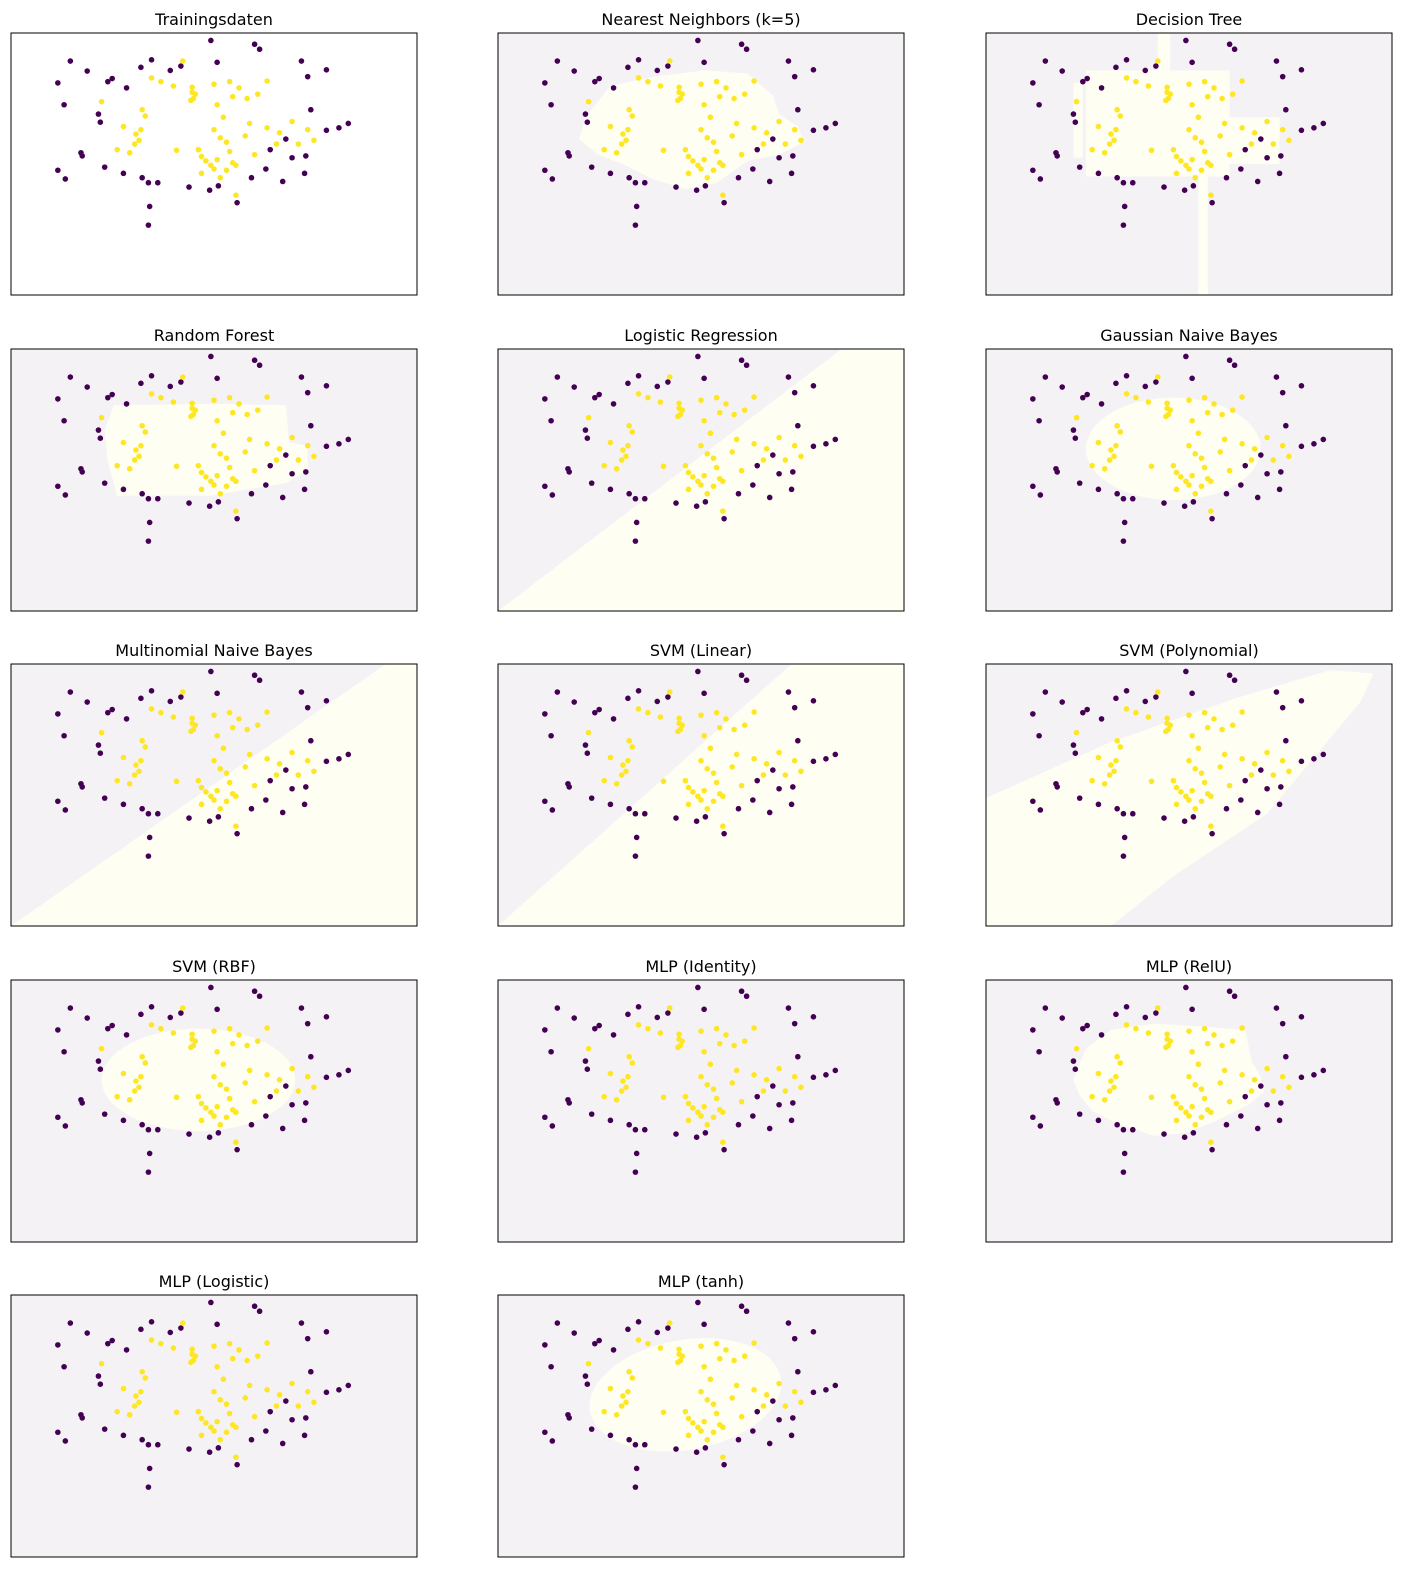 This screenshot has width=1415, height=1582. Describe the element at coordinates (701, 1099) in the screenshot. I see `panel-10: MLP (Identity)` at that location.